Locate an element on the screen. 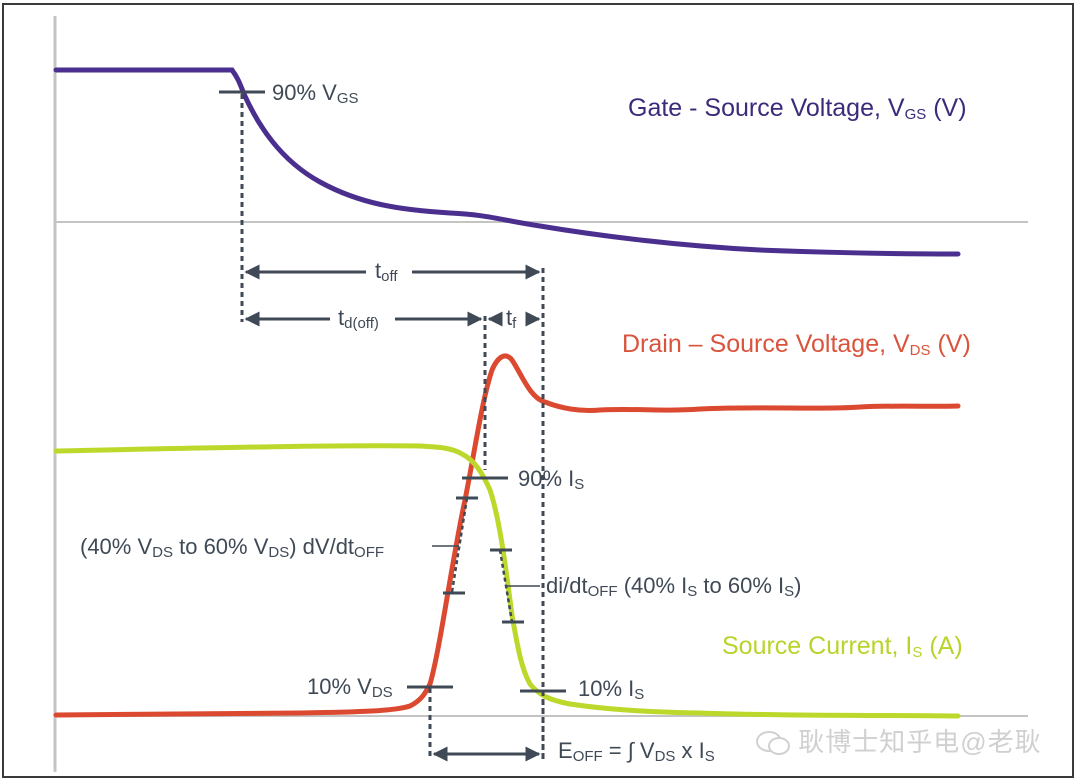  wechat-icon is located at coordinates (773, 742).